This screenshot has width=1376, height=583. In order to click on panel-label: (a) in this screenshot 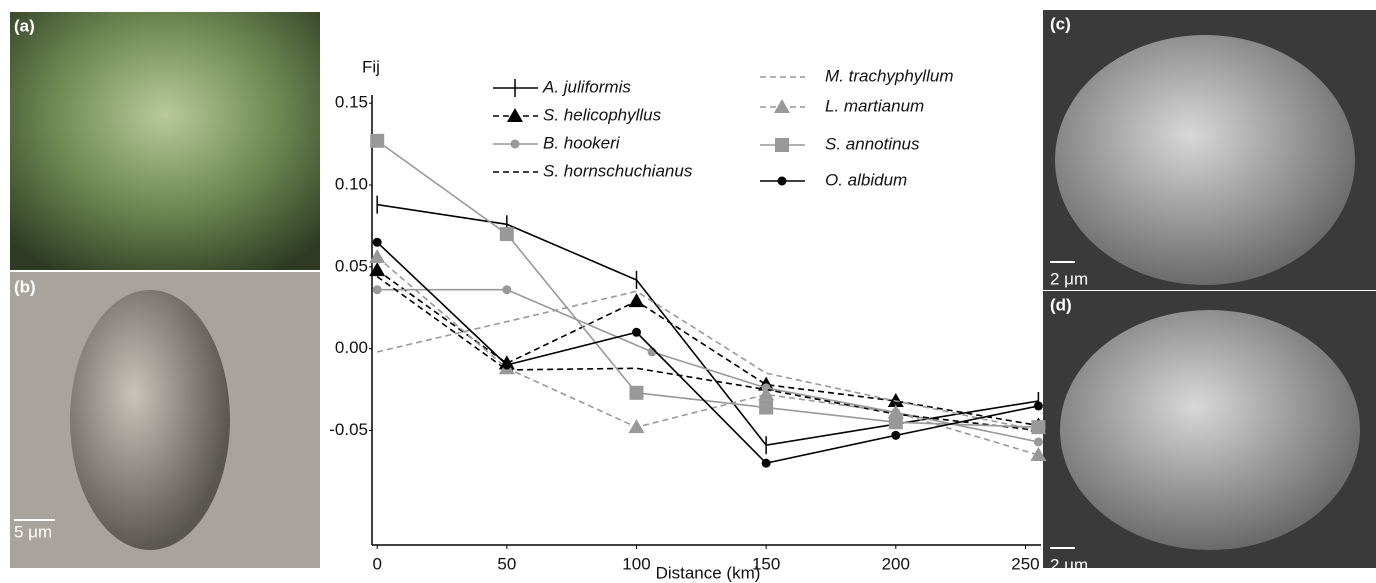, I will do `click(24, 25)`.